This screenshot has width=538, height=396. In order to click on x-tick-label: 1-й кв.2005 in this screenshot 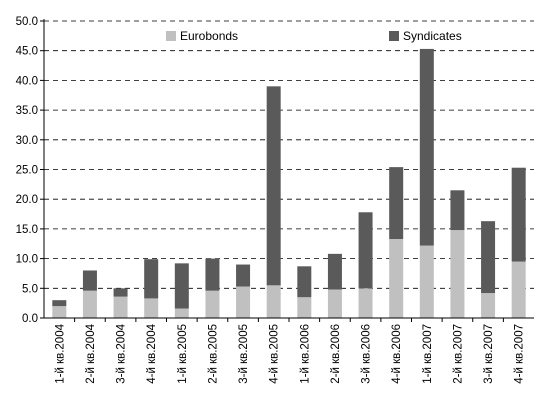, I will do `click(183, 354)`.